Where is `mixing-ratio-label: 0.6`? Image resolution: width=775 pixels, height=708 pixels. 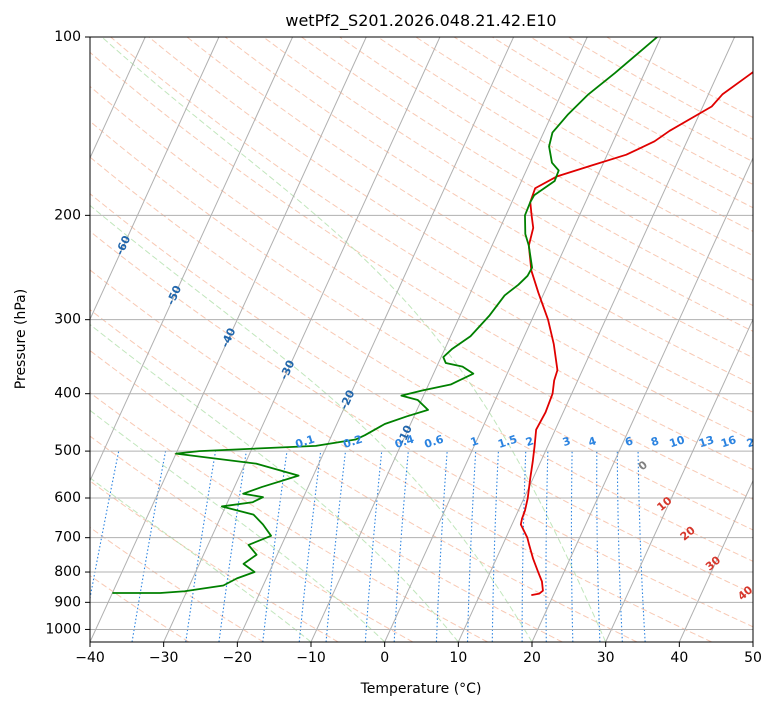 mixing-ratio-label: 0.6 is located at coordinates (434, 441).